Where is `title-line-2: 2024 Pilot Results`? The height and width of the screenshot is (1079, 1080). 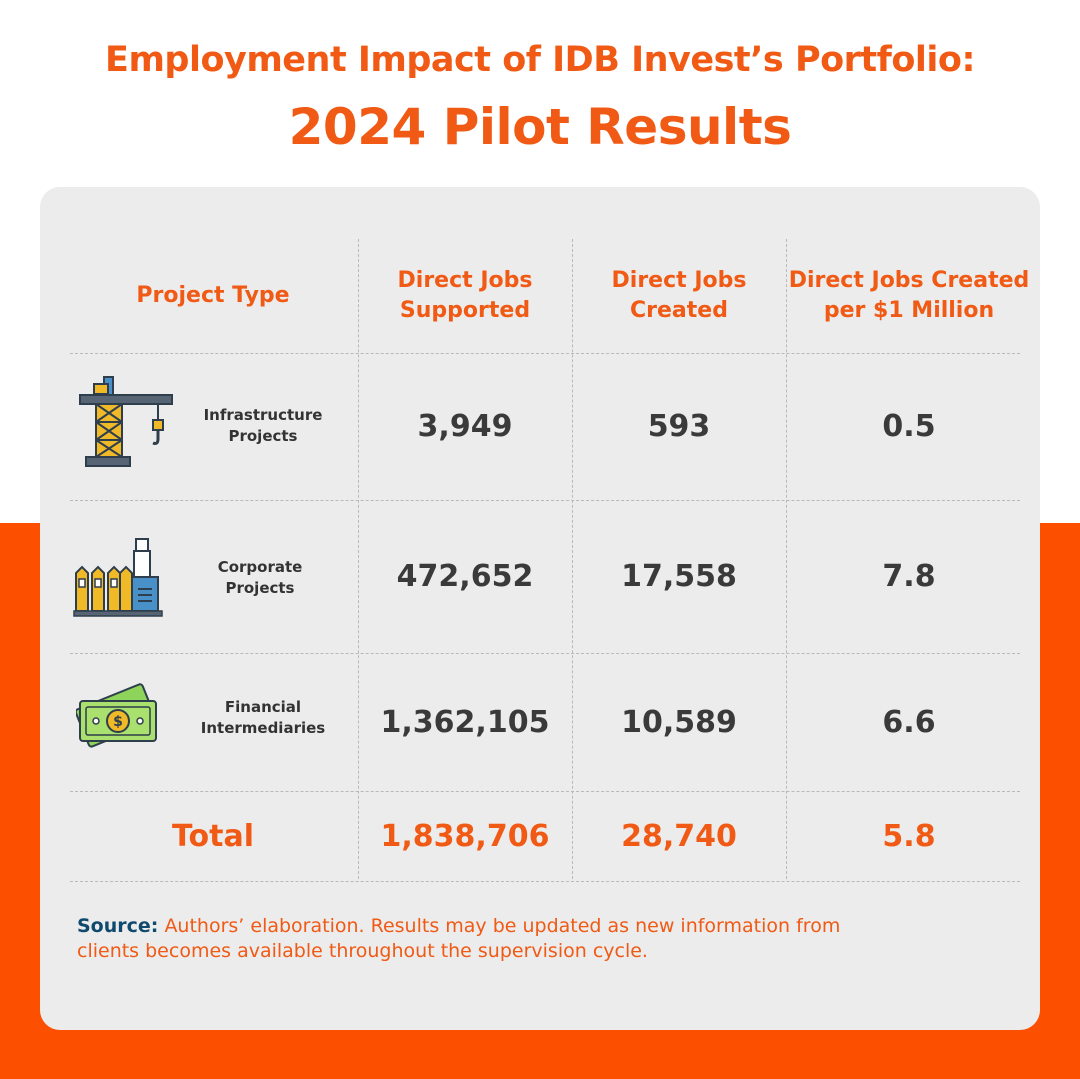 title-line-2: 2024 Pilot Results is located at coordinates (540, 127).